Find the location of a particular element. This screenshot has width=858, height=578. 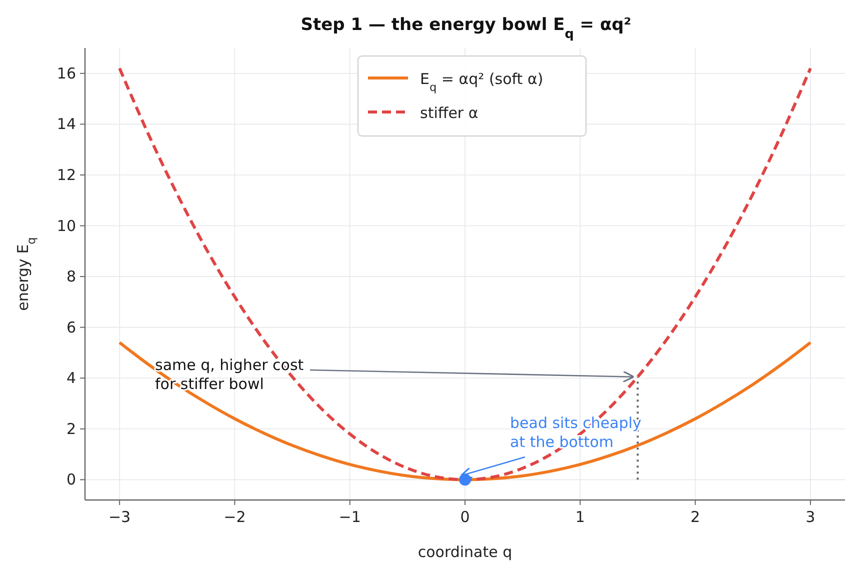

y-tick-label: 16 is located at coordinates (66, 73).